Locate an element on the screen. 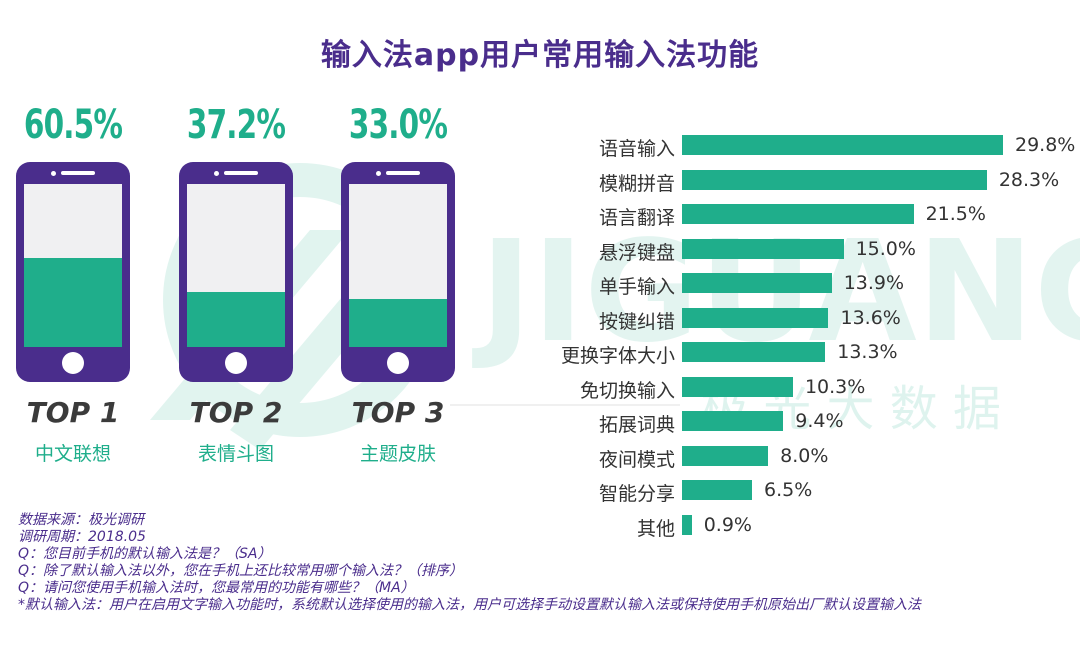  bar-value-label: 13.9% is located at coordinates (874, 283).